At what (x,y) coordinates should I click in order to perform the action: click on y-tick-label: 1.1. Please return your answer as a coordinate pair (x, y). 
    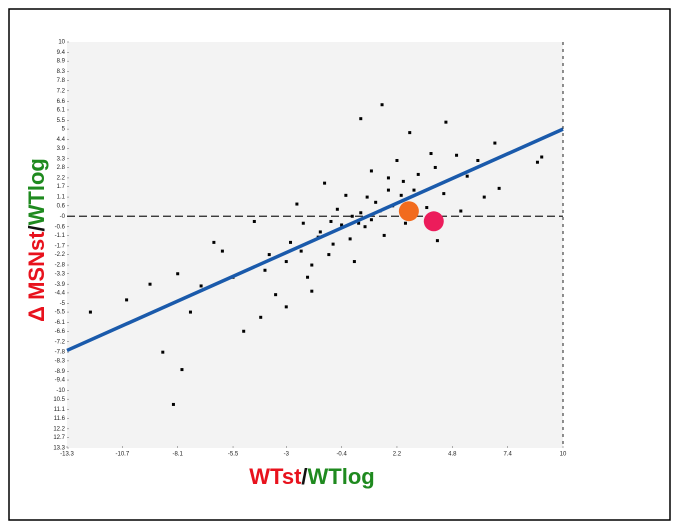
    Looking at the image, I should click on (61, 198).